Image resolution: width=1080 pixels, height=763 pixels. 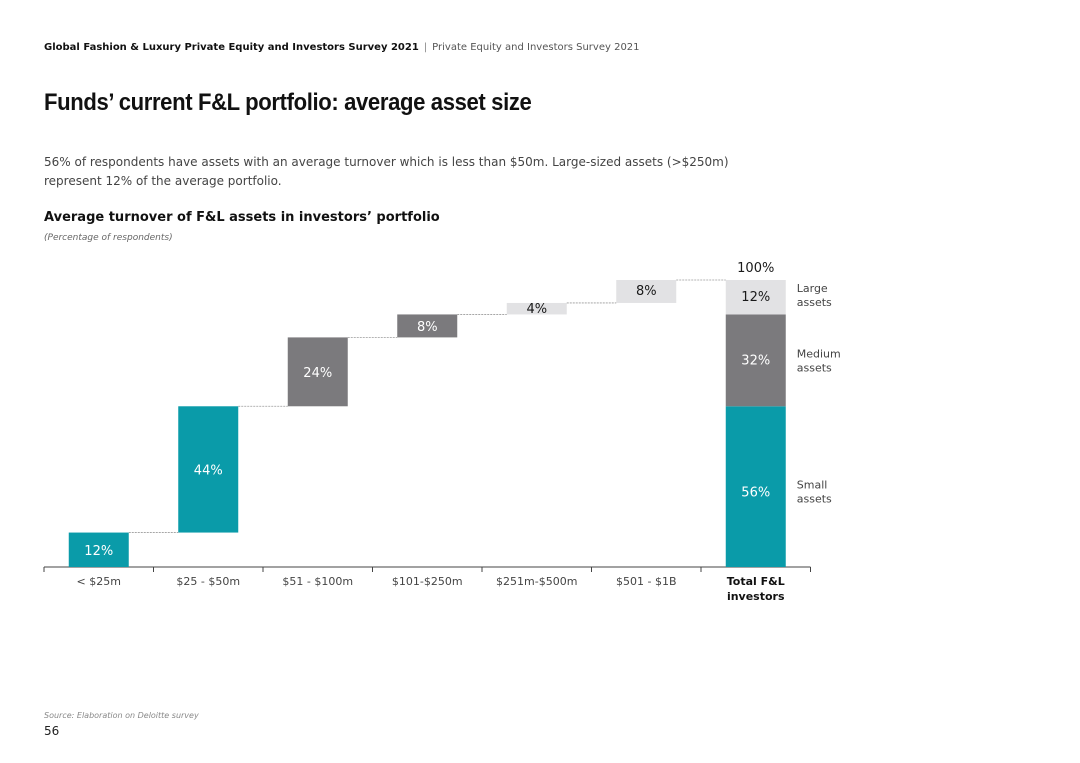 I want to click on segment-legend-label: Medium, so click(x=819, y=353).